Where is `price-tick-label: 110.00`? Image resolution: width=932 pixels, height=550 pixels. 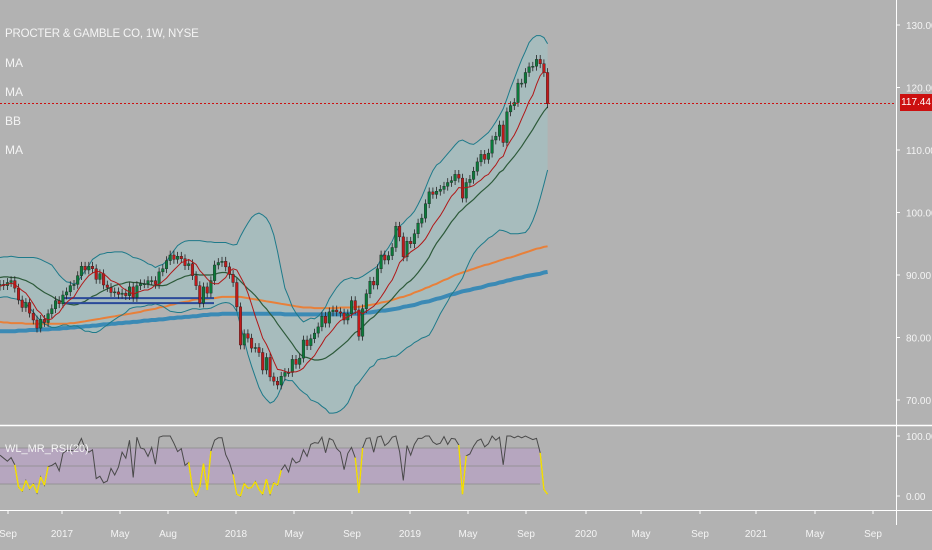
price-tick-label: 110.00 is located at coordinates (919, 151).